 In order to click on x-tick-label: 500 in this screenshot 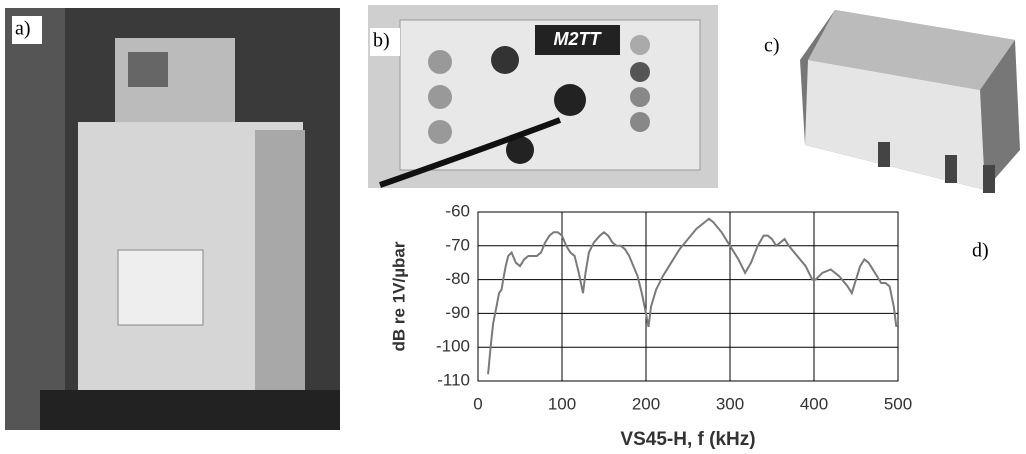, I will do `click(898, 403)`.